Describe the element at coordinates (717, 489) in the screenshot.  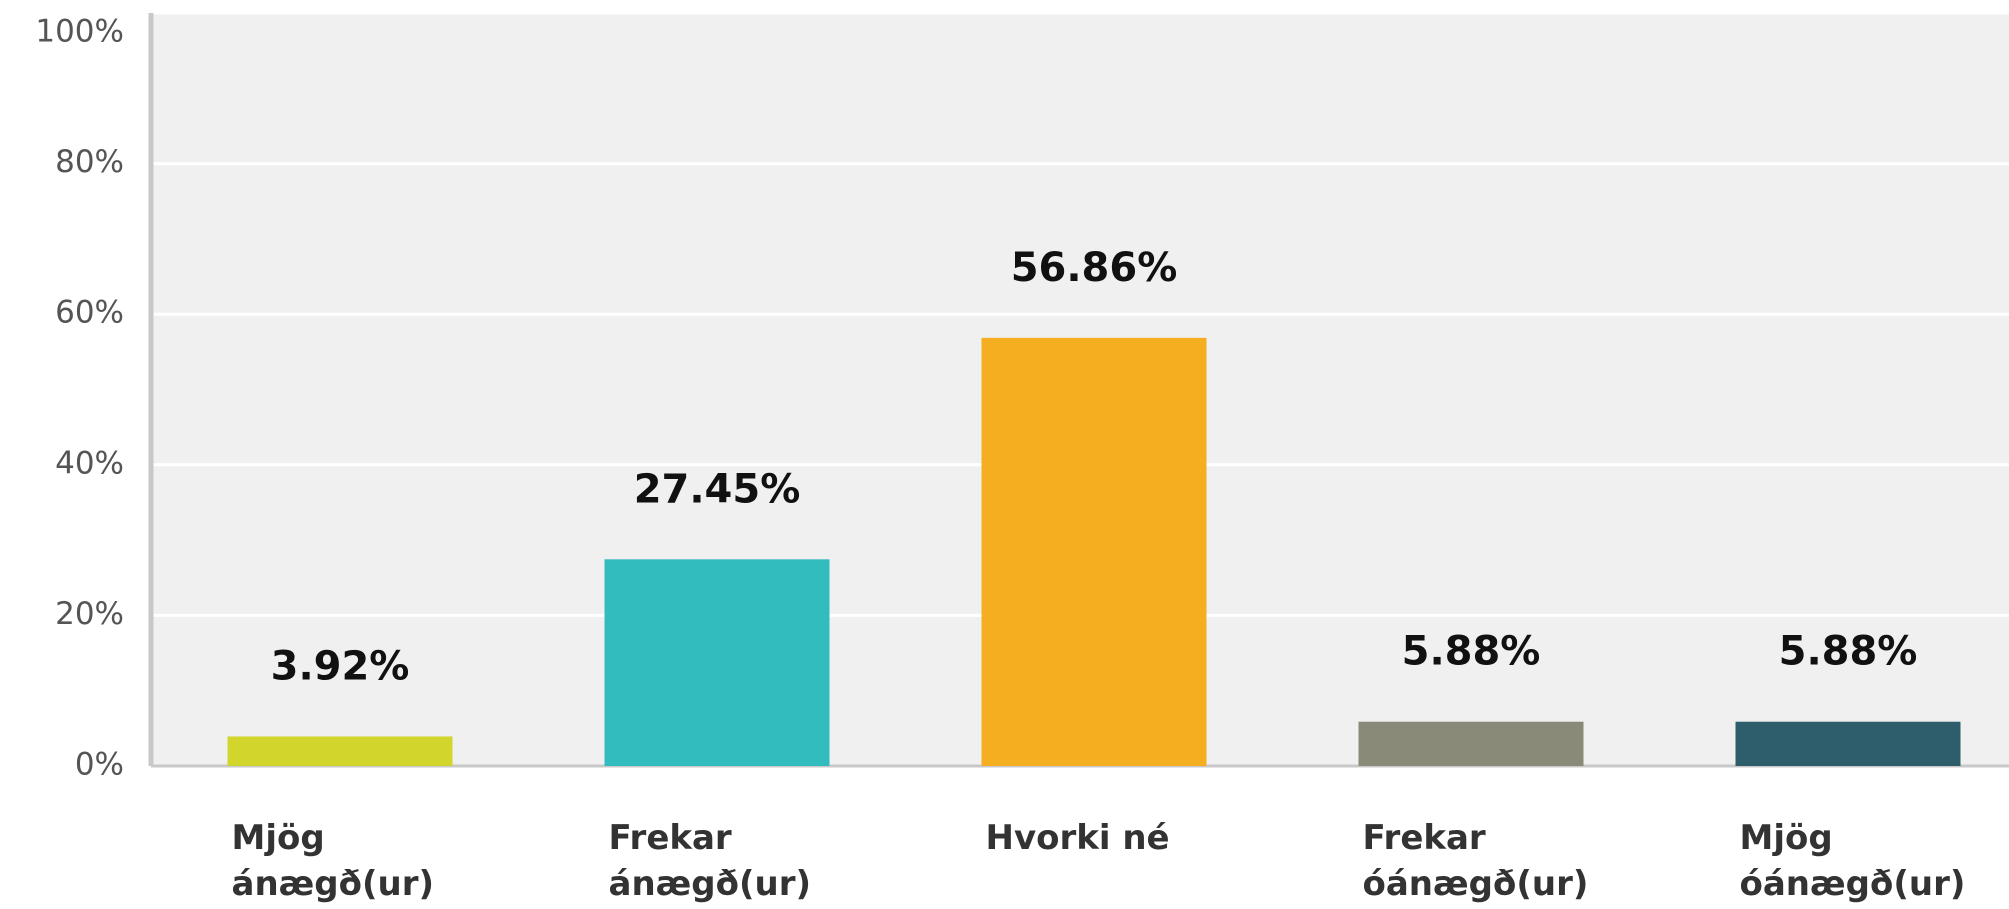
I see `value-label: 27.45%` at that location.